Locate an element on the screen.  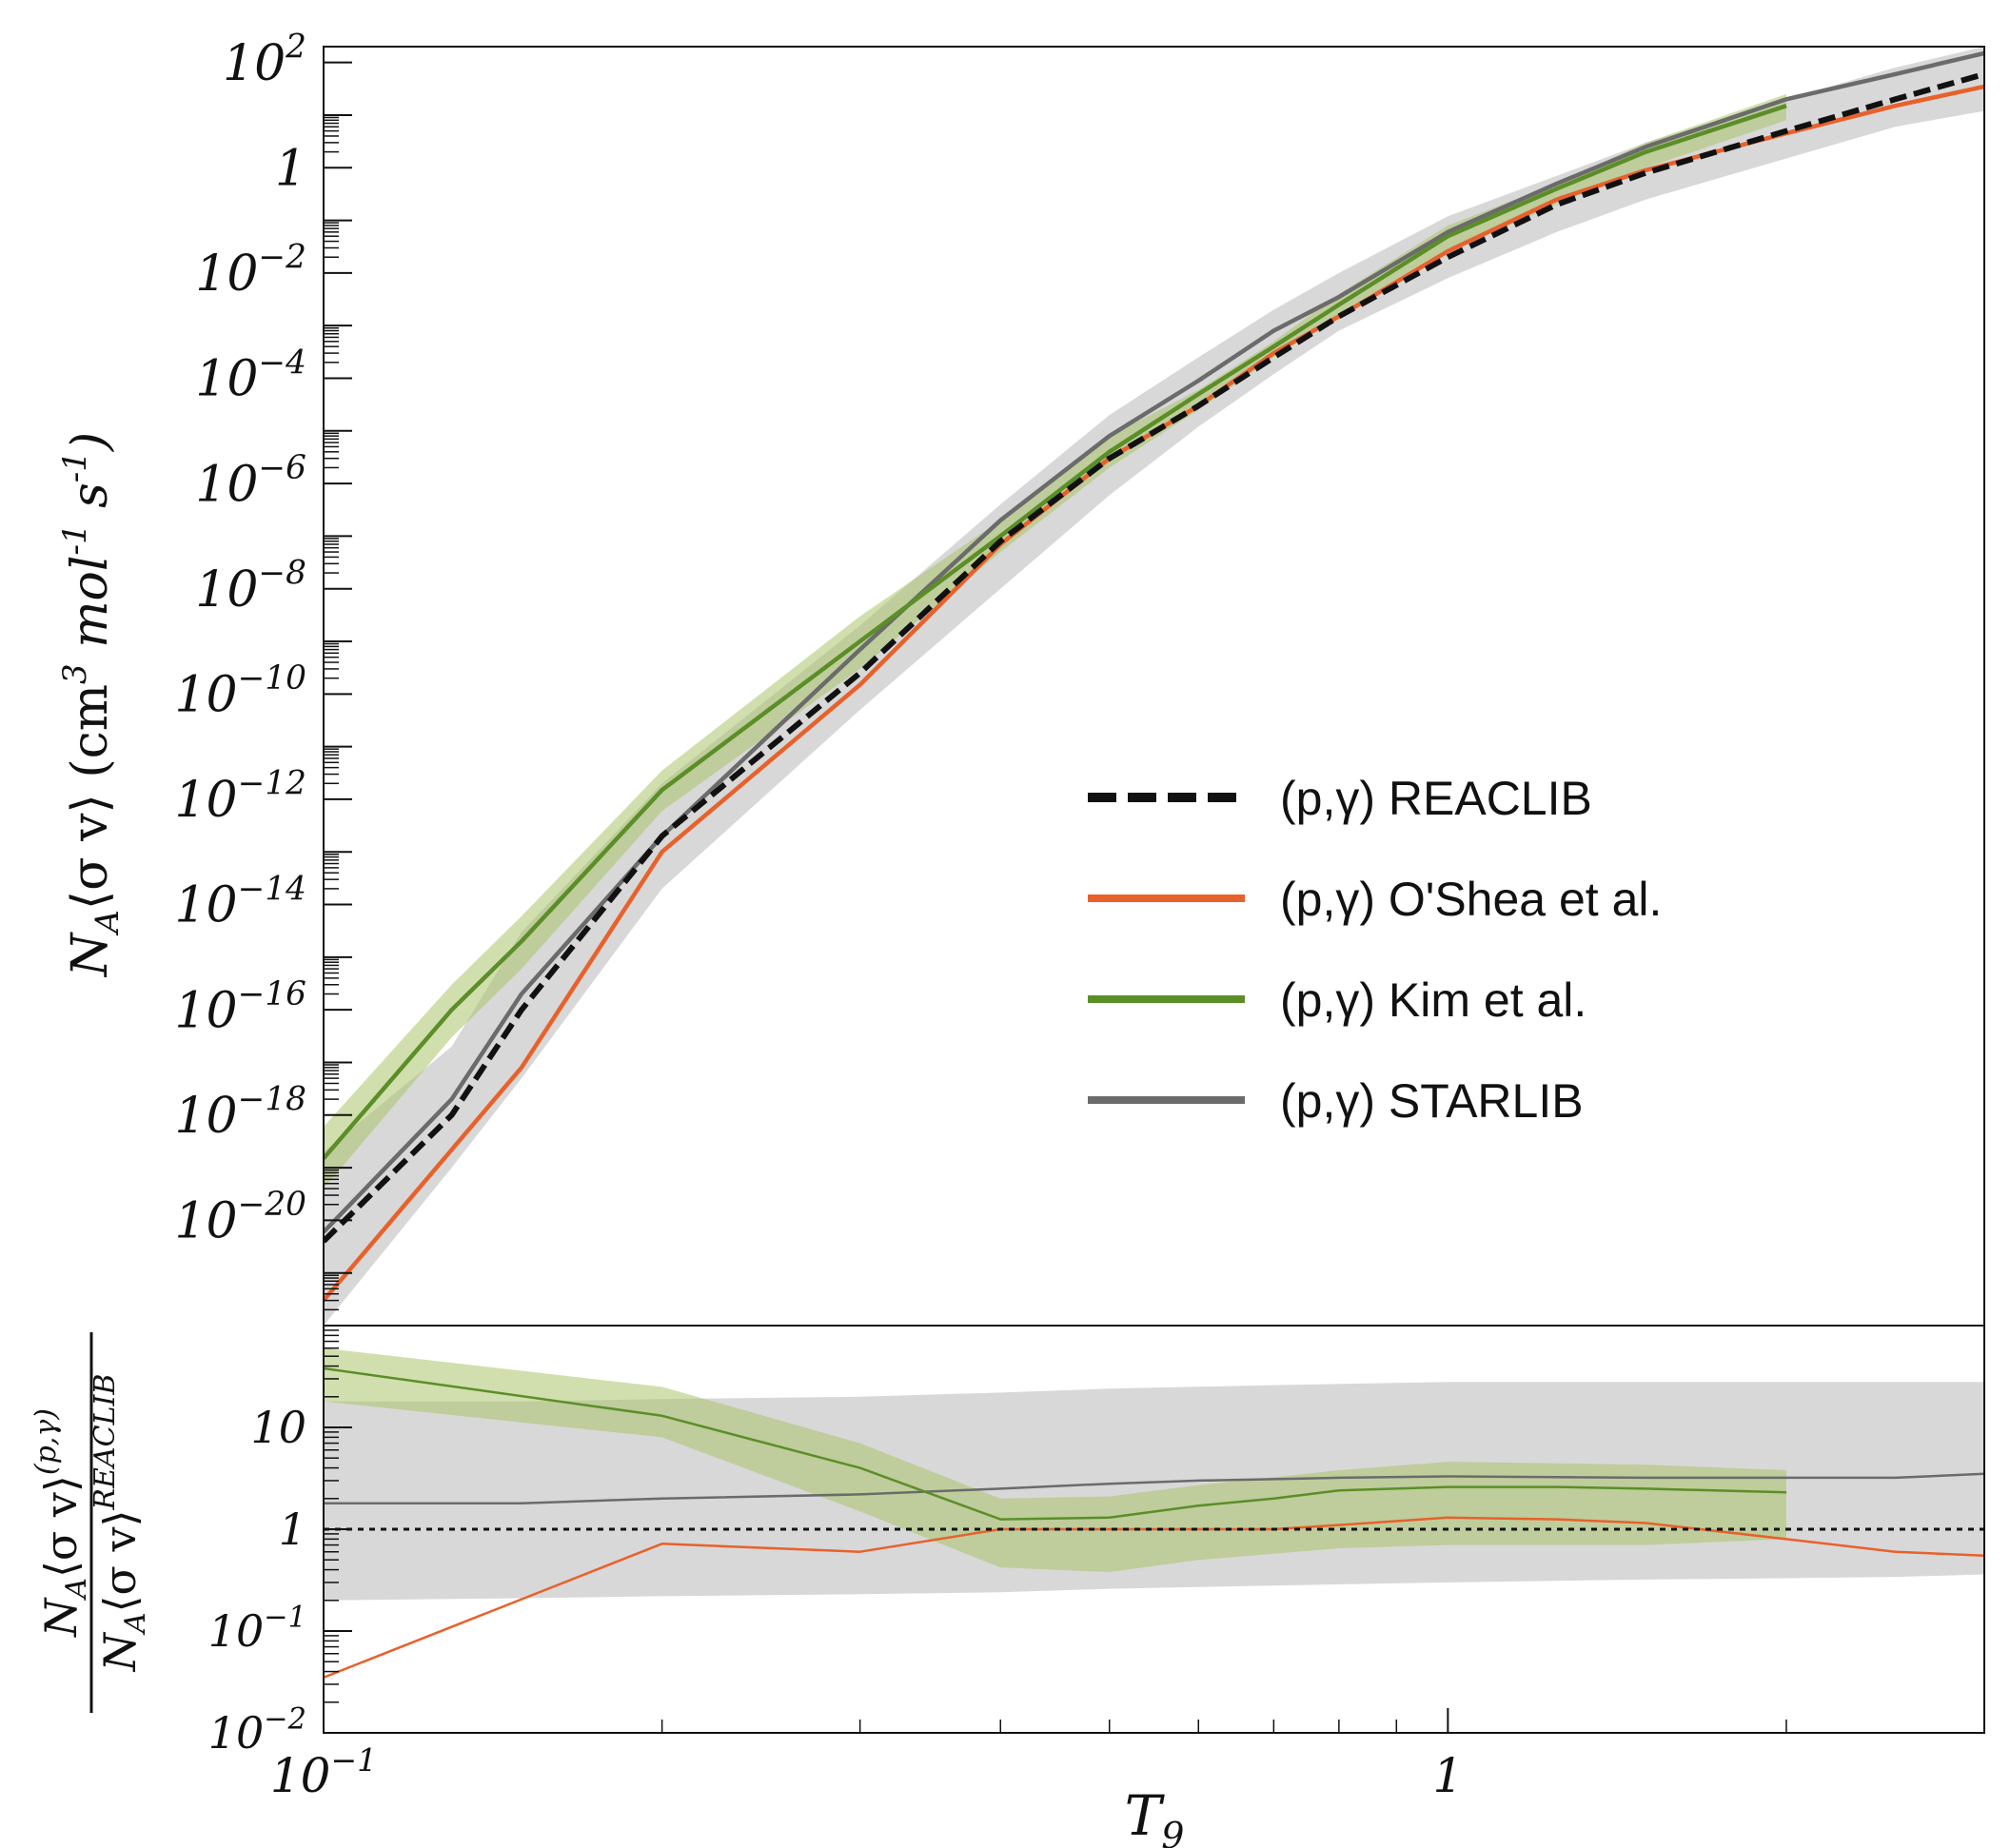
top-y-tick-label: 1 is located at coordinates (290, 168).